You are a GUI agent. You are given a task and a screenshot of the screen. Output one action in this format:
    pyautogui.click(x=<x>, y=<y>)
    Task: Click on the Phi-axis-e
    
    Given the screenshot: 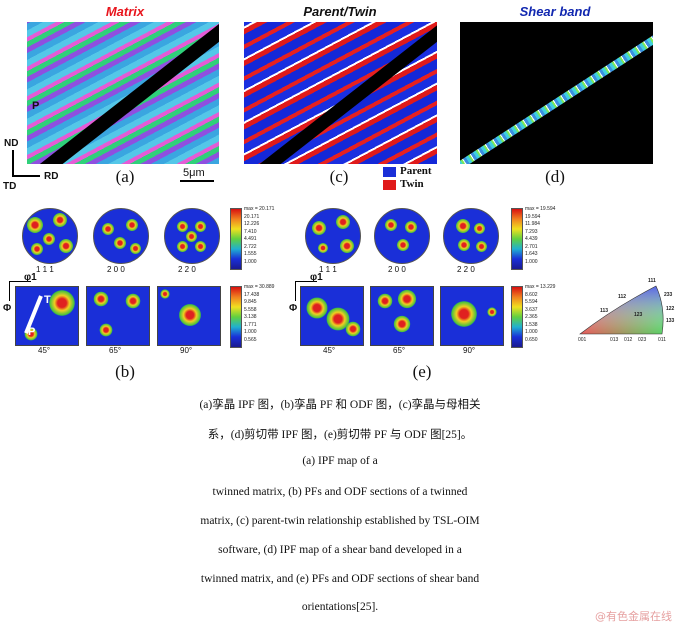 What is the action you would take?
    pyautogui.click(x=295, y=291)
    